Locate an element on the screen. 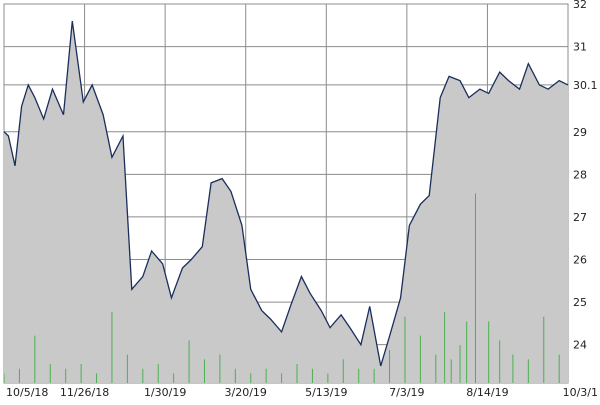  y-tick-label-6: 30.1 is located at coordinates (585, 85).